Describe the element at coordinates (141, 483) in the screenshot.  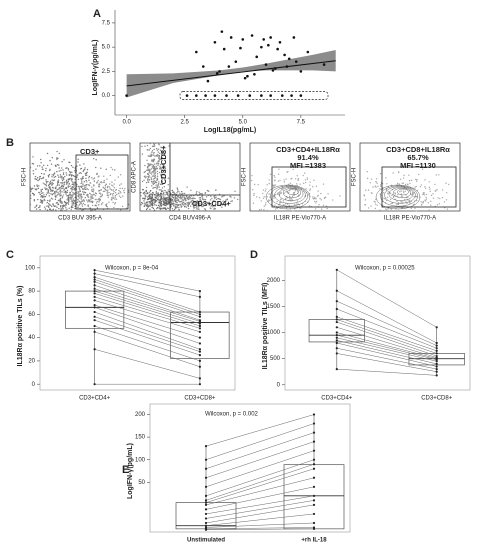
I see `y-tick-label: 50` at that location.